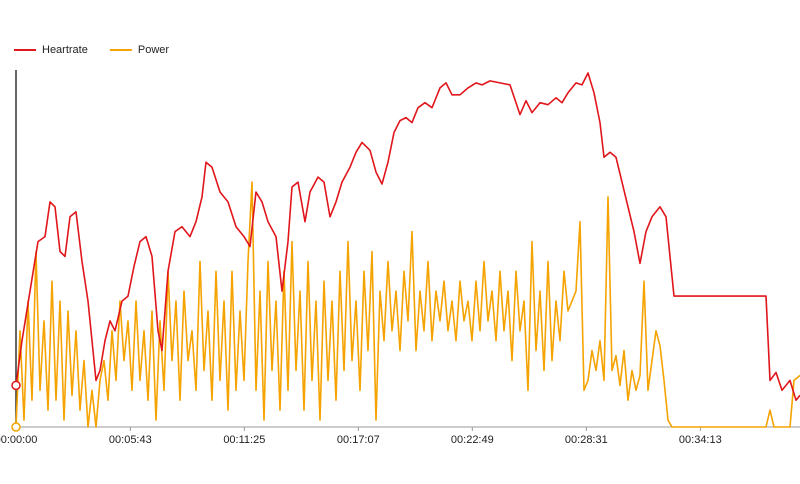 The height and width of the screenshot is (484, 800). I want to click on x-tick-label: 00:05:43, so click(130, 440).